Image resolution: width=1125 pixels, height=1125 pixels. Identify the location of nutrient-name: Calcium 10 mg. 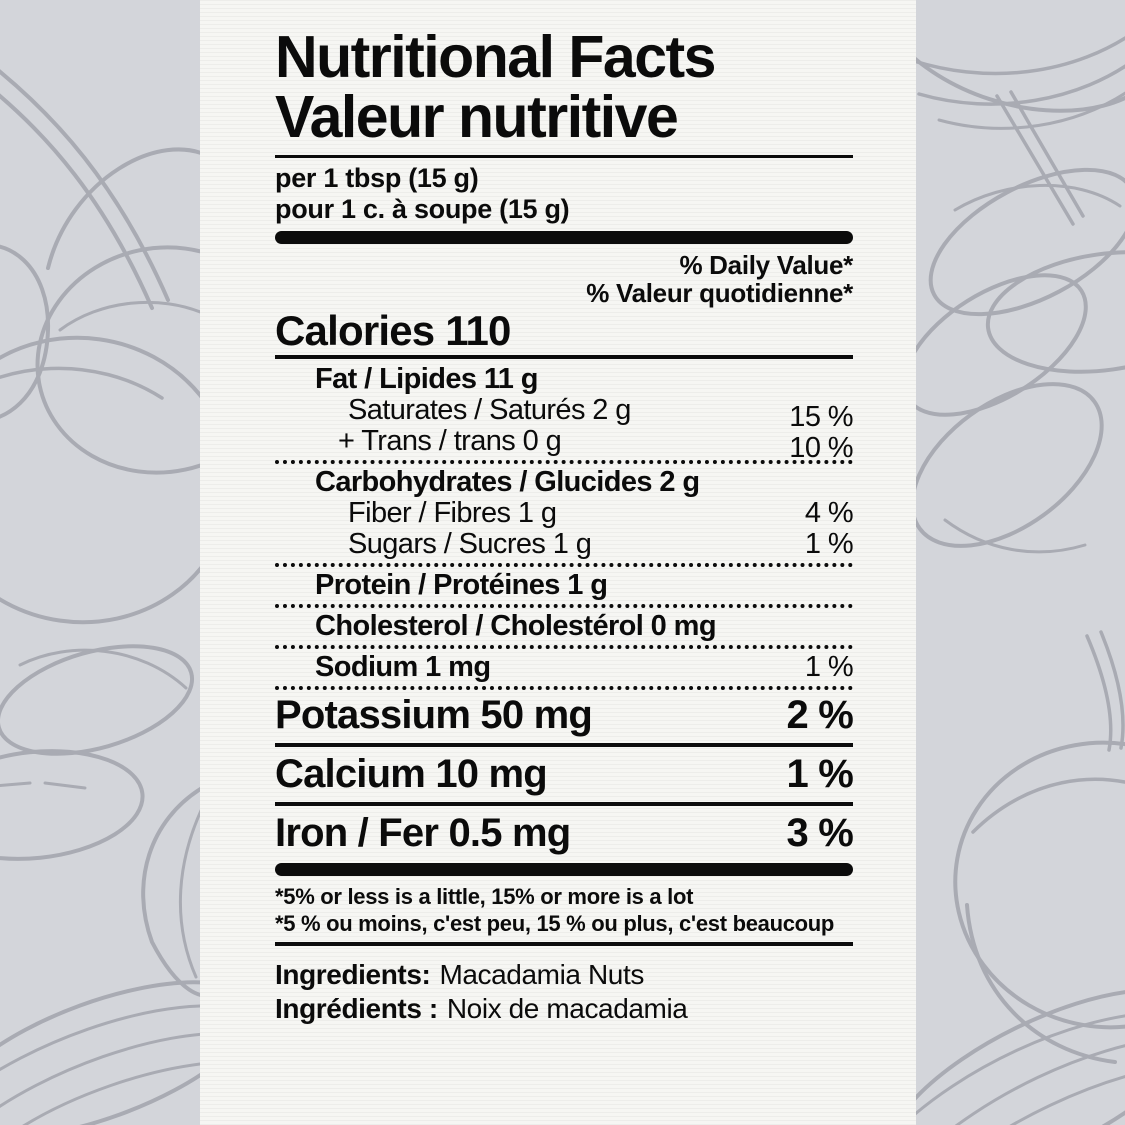
(411, 774).